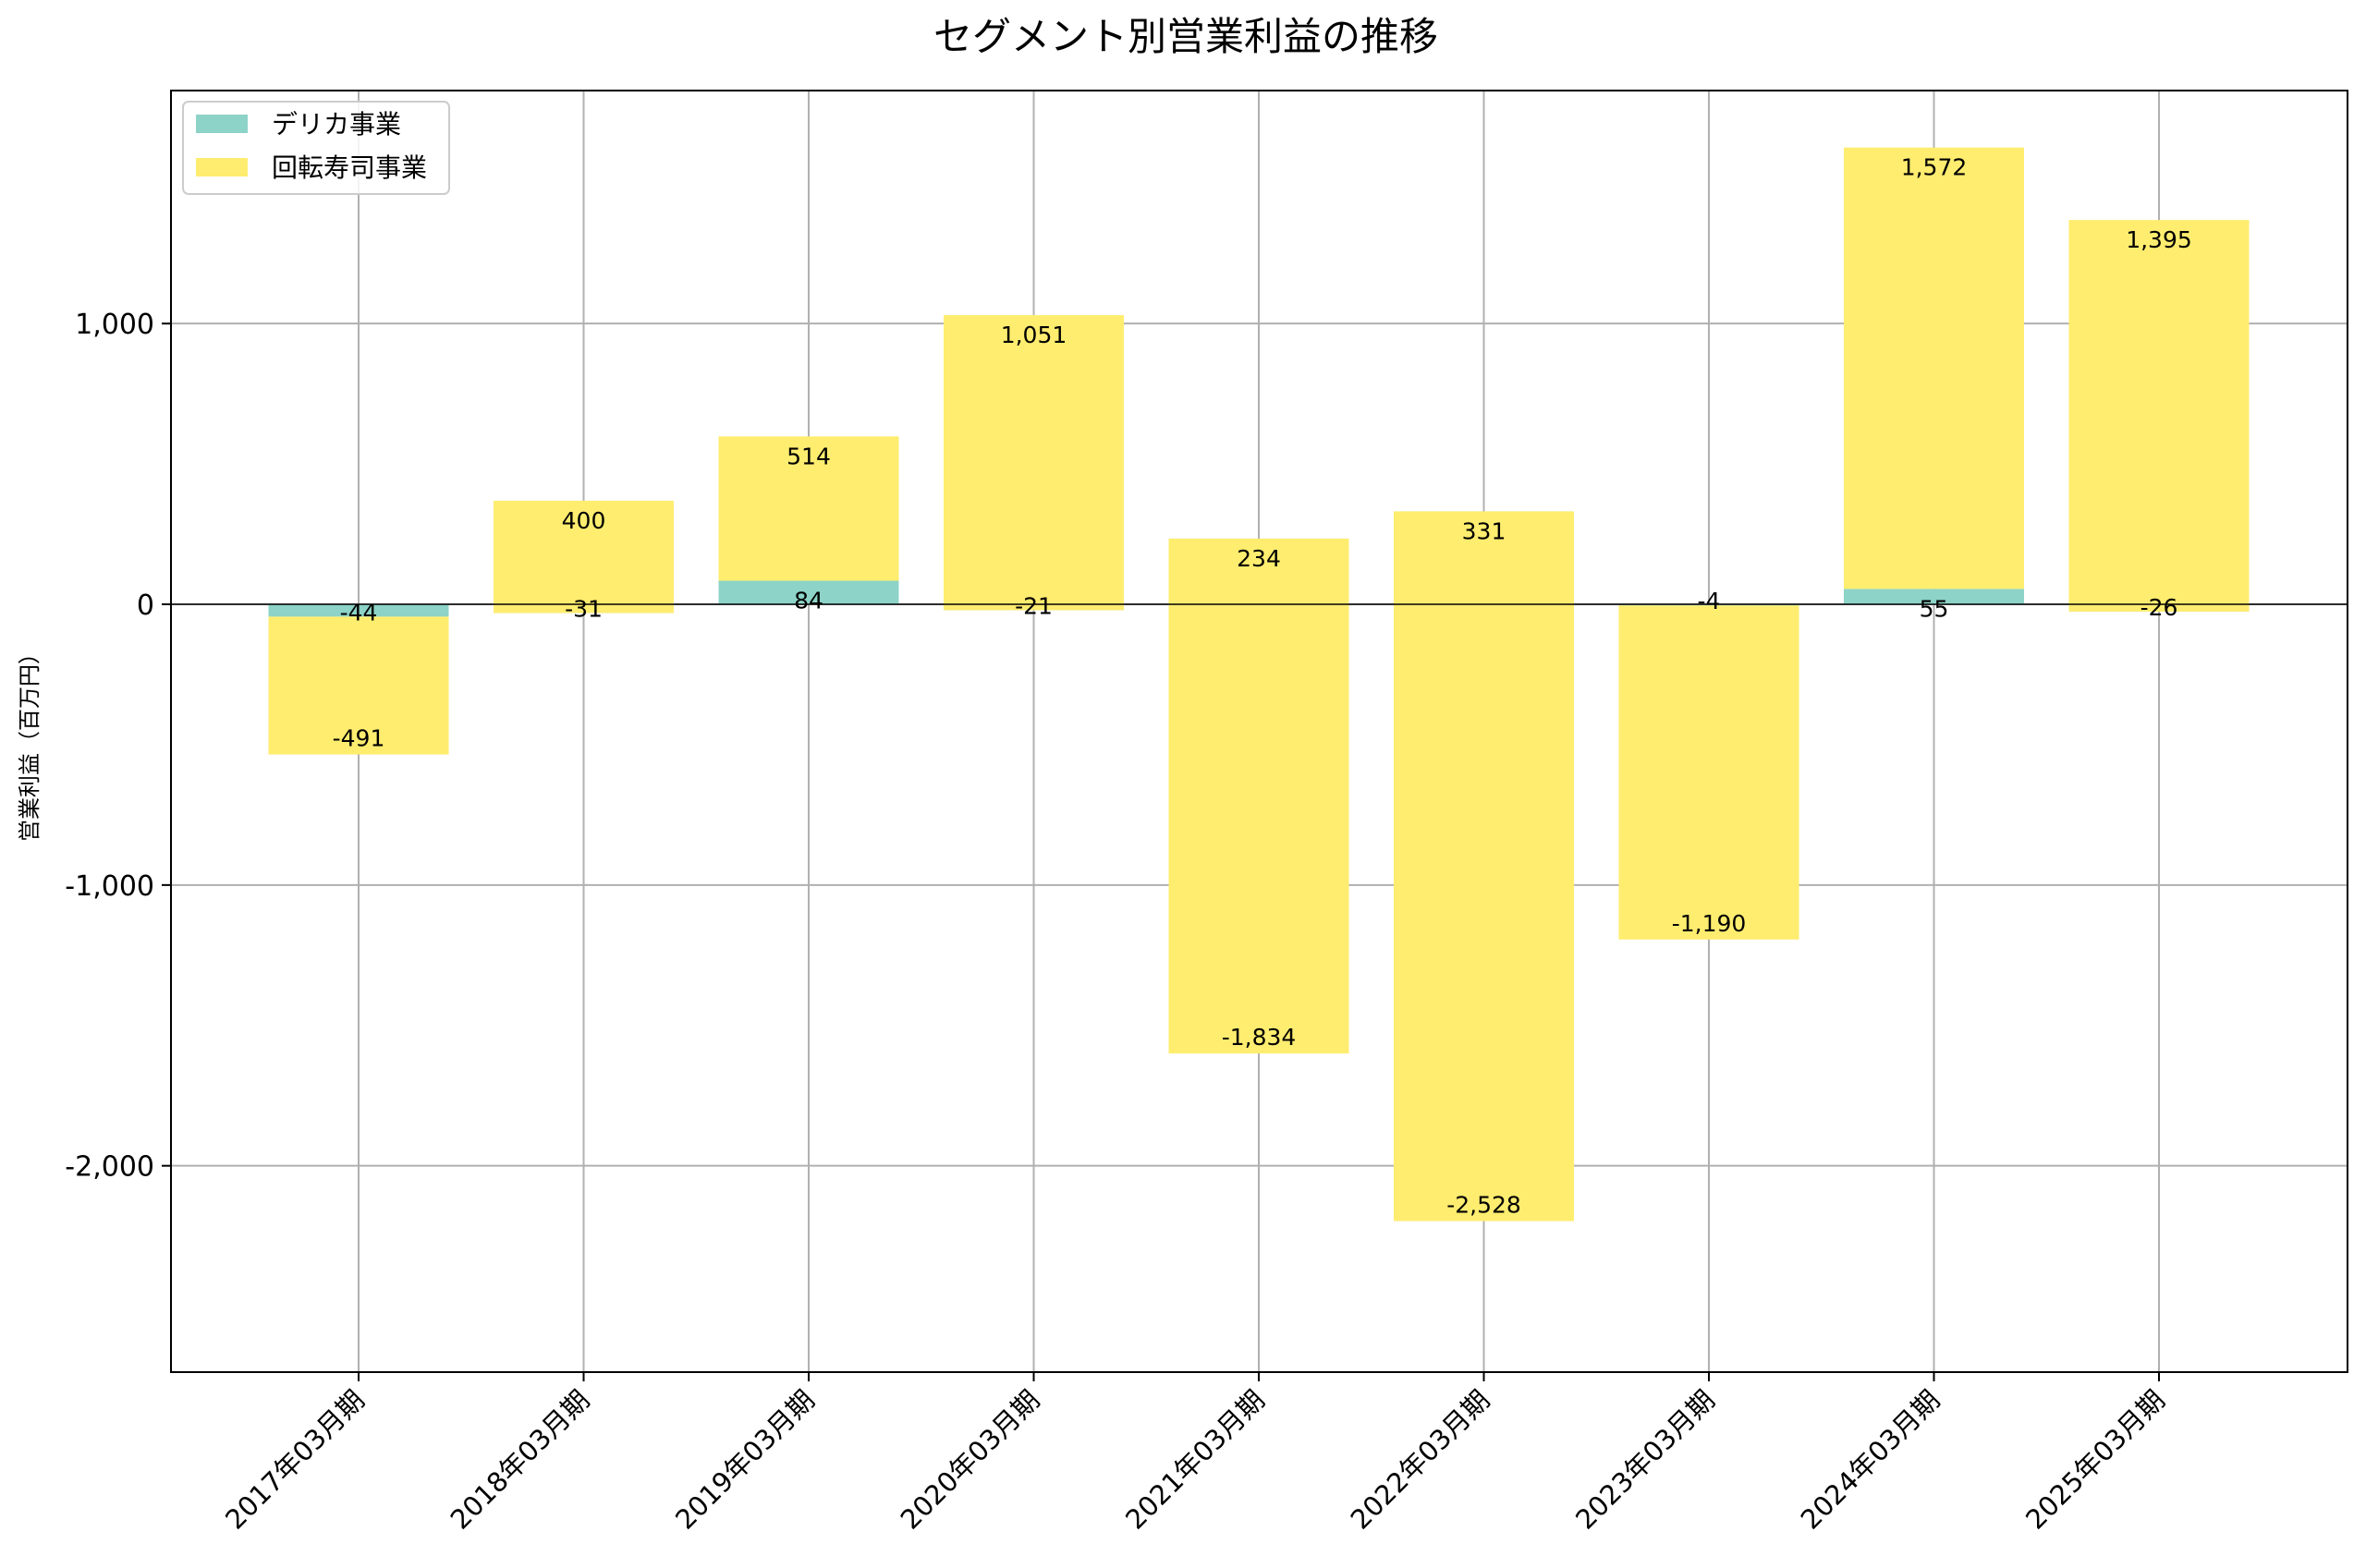  Describe the element at coordinates (30, 742) in the screenshot. I see `y-axis-label: 営業利益（百万円）` at that location.